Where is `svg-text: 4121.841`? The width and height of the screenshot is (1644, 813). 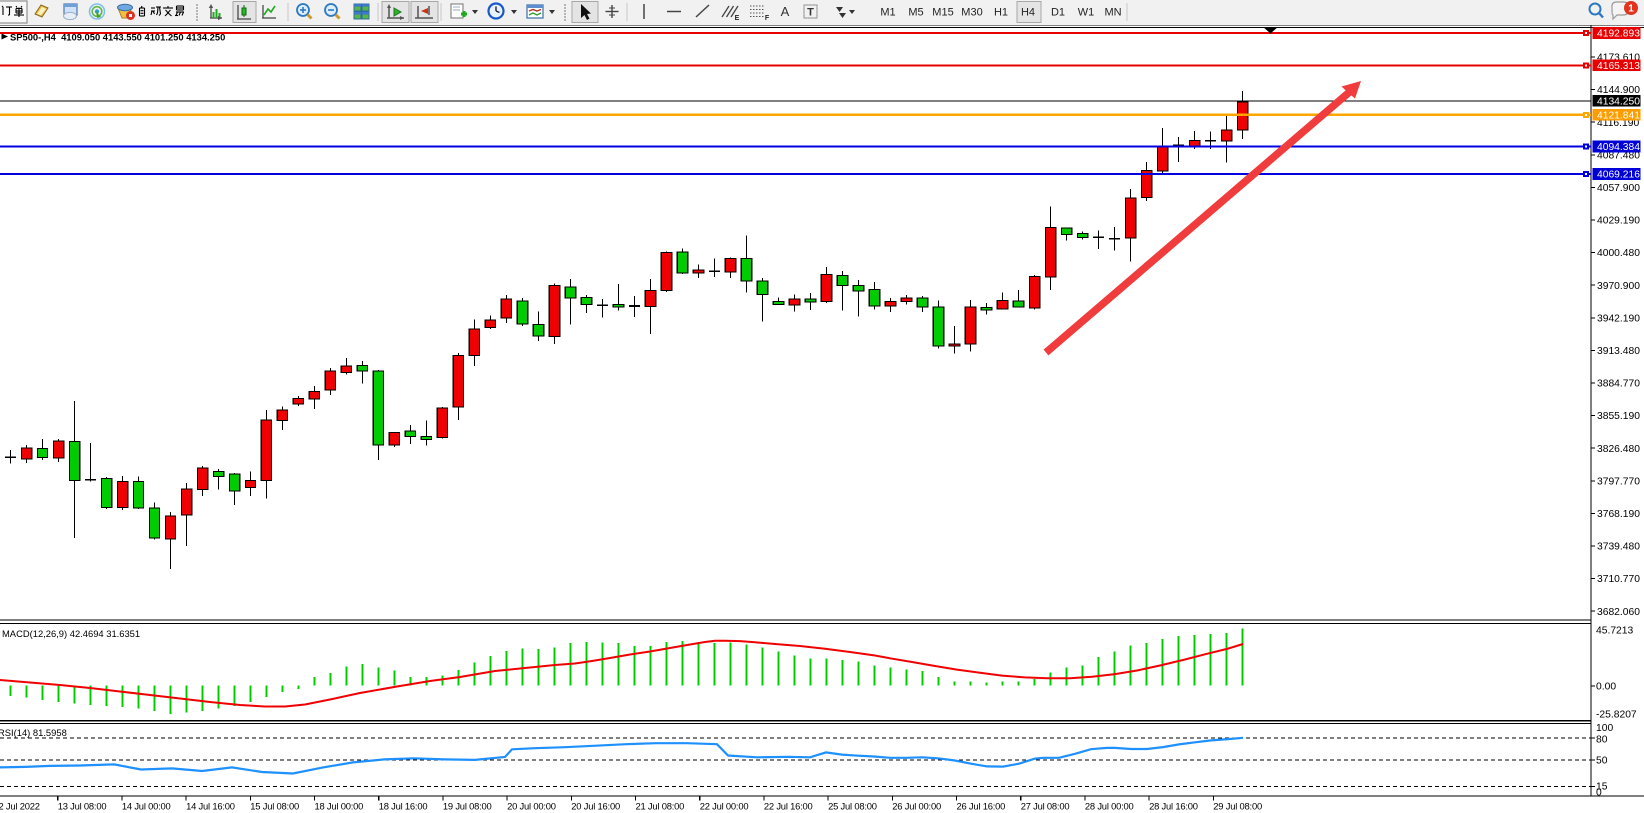 svg-text: 4121.841 is located at coordinates (1618, 115).